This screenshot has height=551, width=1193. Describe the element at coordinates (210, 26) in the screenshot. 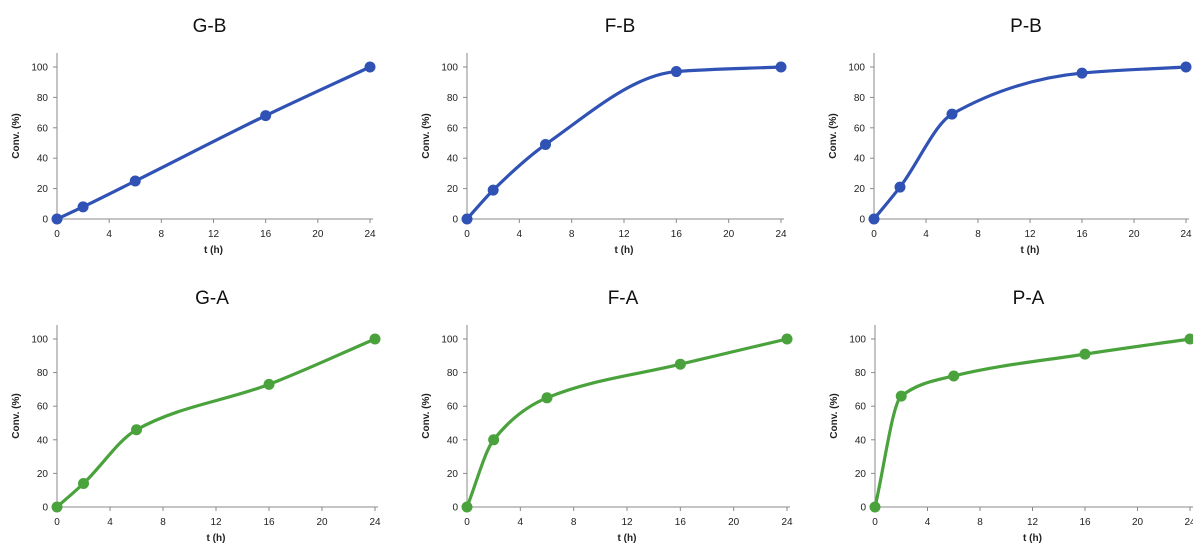

I see `chart-title: G-B` at that location.